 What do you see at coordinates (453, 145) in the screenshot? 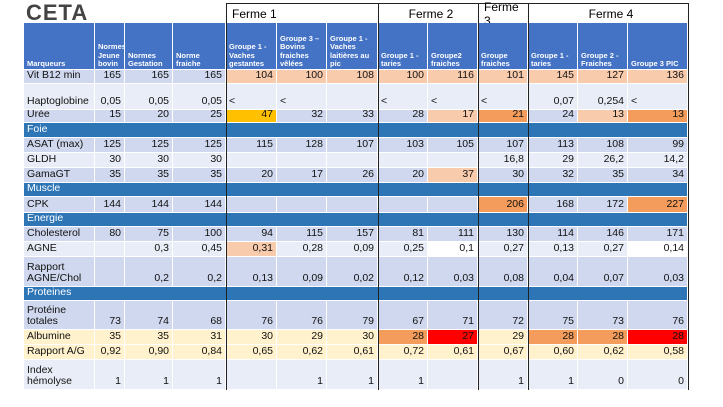
I see `cell: 105` at bounding box center [453, 145].